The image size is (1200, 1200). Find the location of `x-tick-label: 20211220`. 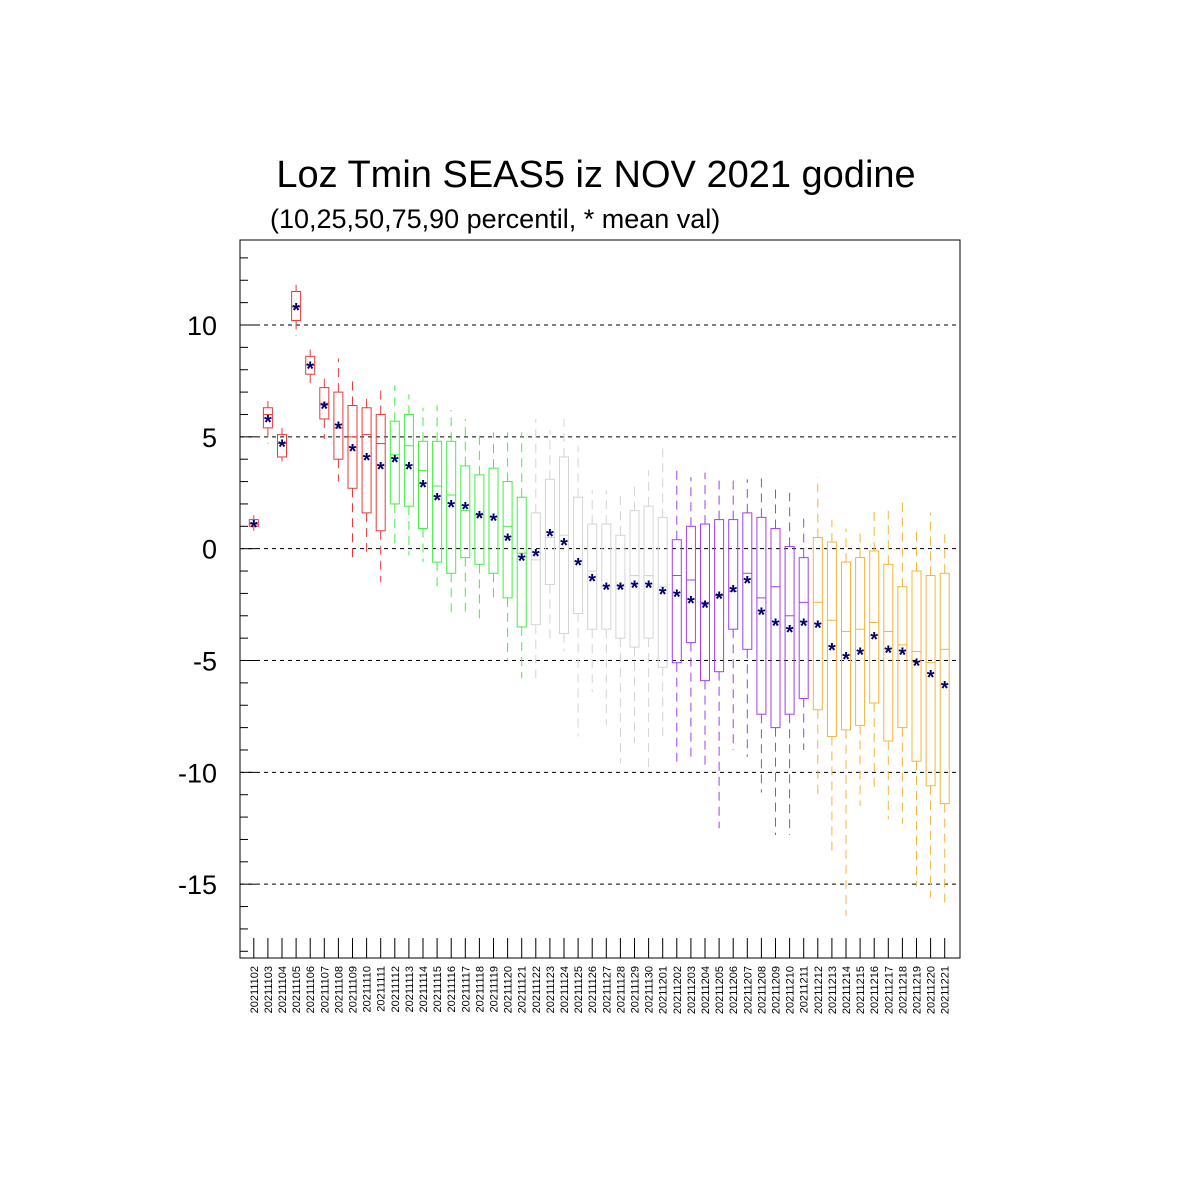

x-tick-label: 20211220 is located at coordinates (932, 990).